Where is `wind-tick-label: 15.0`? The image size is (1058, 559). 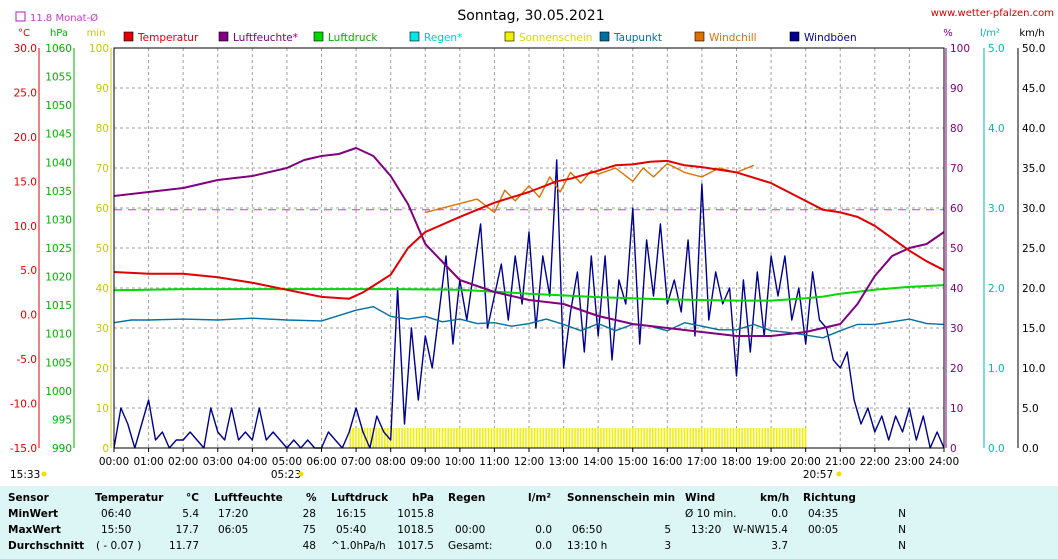
wind-tick-label: 15.0 is located at coordinates (1033, 329).